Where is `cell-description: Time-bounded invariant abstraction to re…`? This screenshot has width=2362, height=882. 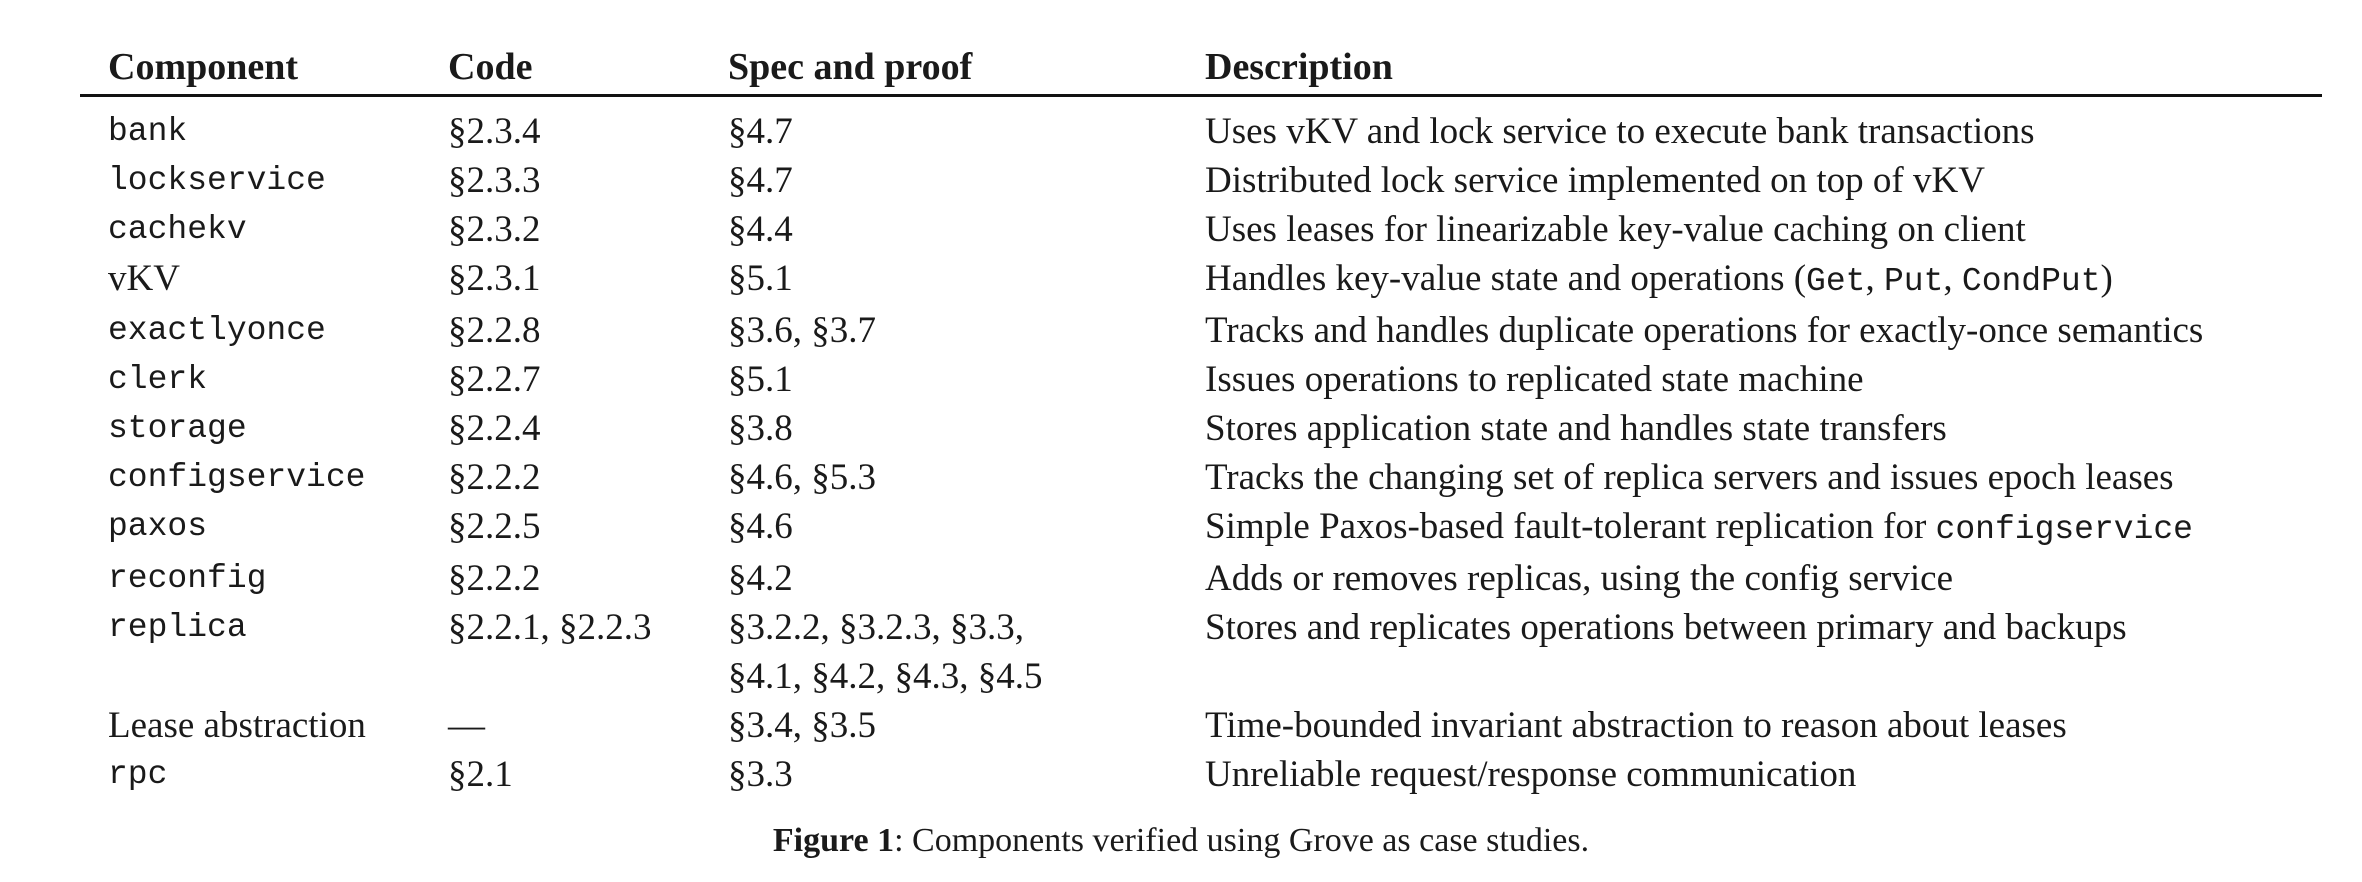
cell-description: Time-bounded invariant abstraction to re… is located at coordinates (1749, 725).